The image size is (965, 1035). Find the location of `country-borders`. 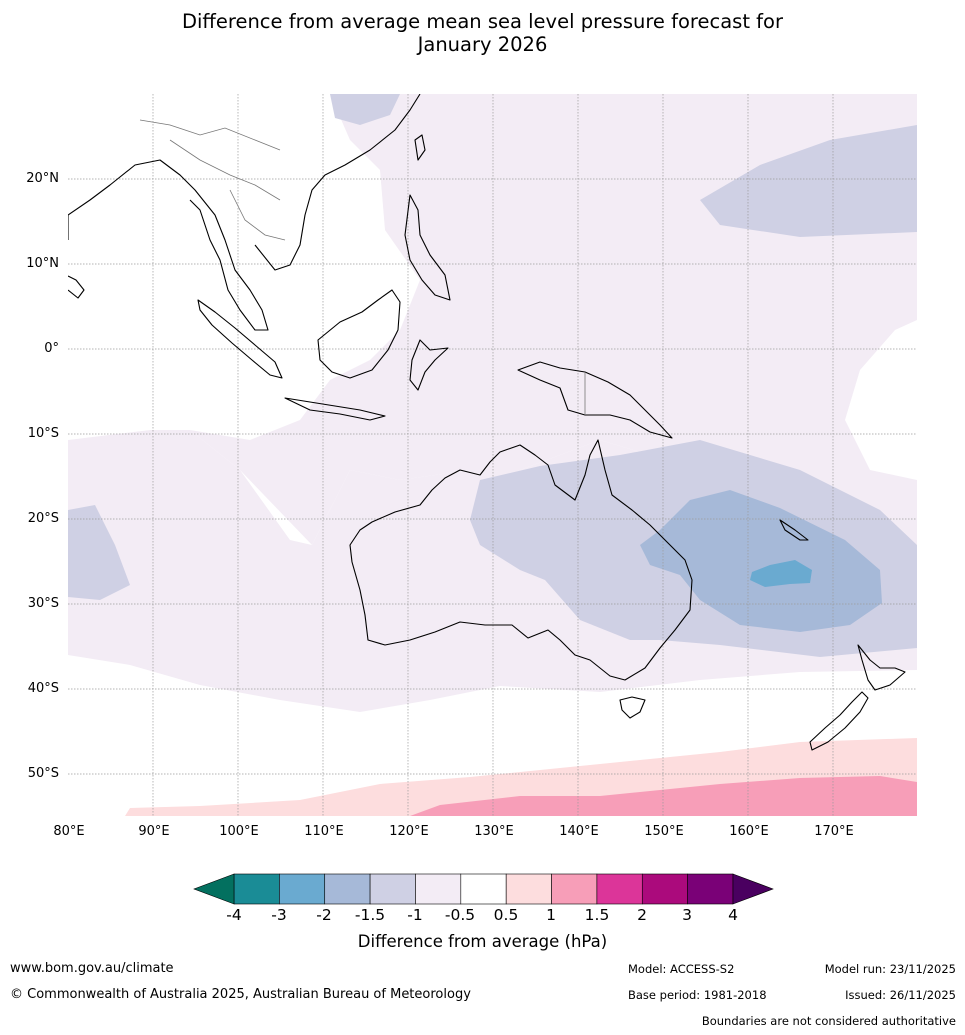

country-borders is located at coordinates (362, 267).